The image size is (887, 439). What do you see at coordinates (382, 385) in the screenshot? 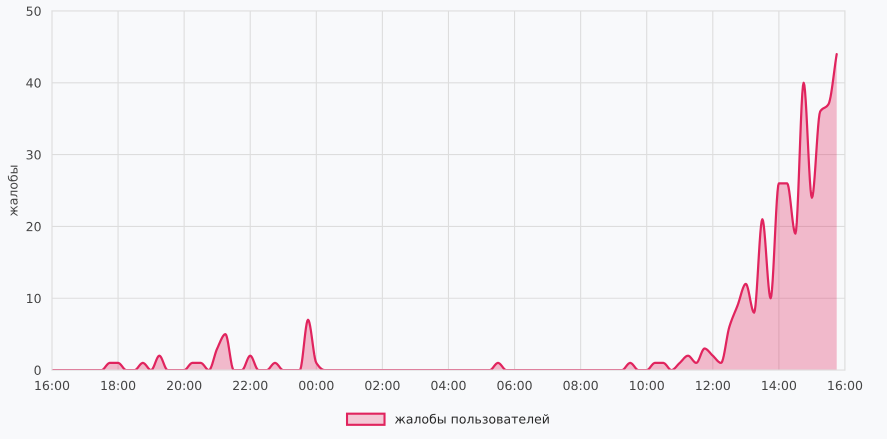
I see `x-tick-label: 02:00` at bounding box center [382, 385].